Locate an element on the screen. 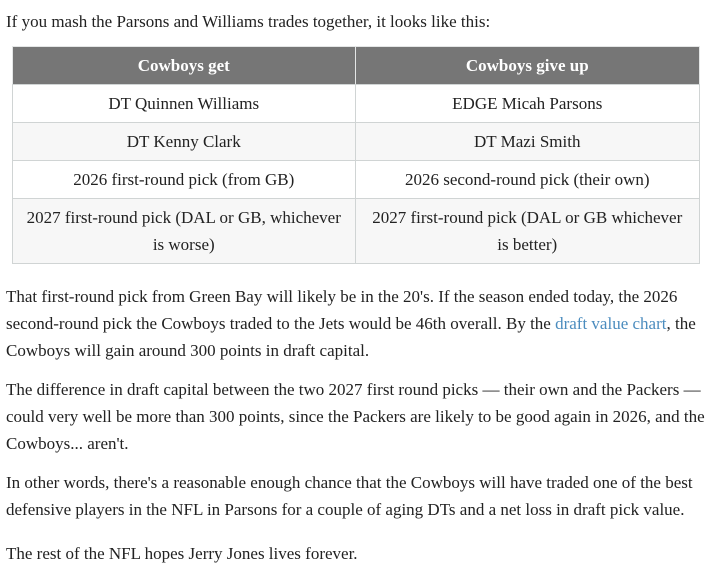 This screenshot has height=587, width=712. table-cell-get-kenny-clark: DT Kenny Clark is located at coordinates (183, 141).